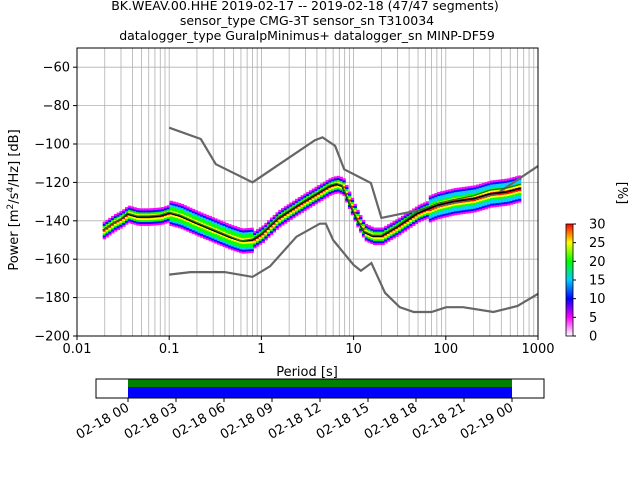 Image resolution: width=640 pixels, height=480 pixels. Describe the element at coordinates (77, 349) in the screenshot. I see `x-tick-label: 0.01` at that location.